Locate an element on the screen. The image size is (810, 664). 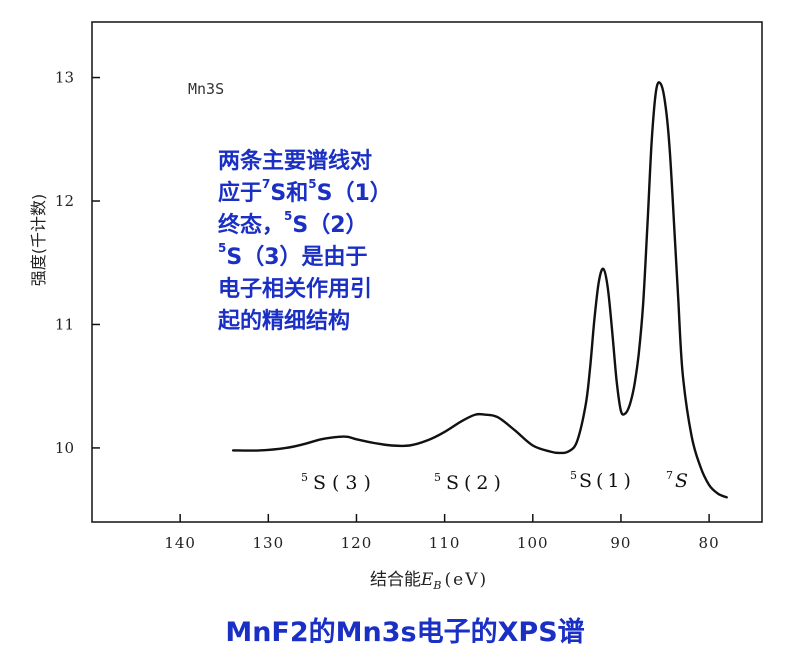
annotation-line-2: 应于7S和5S（1） is located at coordinates (305, 191).